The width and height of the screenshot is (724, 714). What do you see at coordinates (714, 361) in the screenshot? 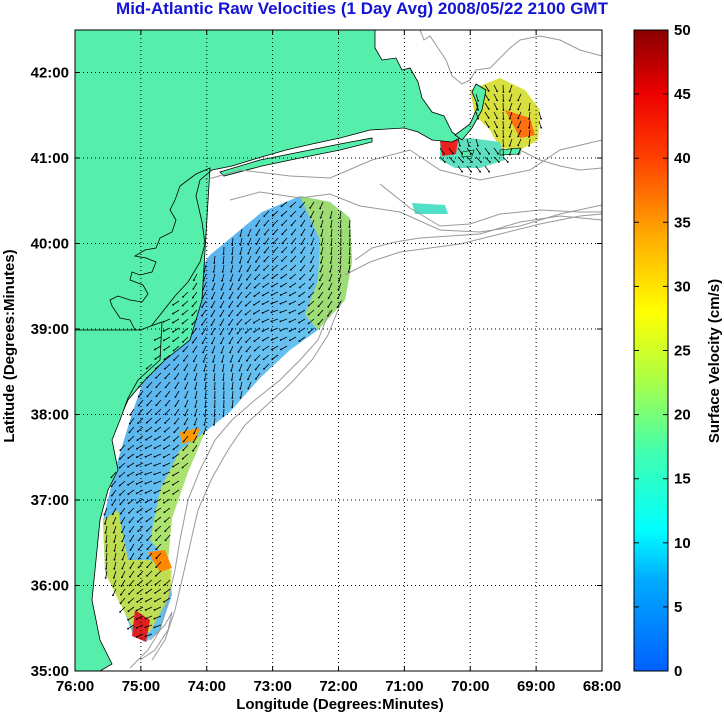
I see `colorbar-label: Surface Velocity (cm/s)` at bounding box center [714, 361].